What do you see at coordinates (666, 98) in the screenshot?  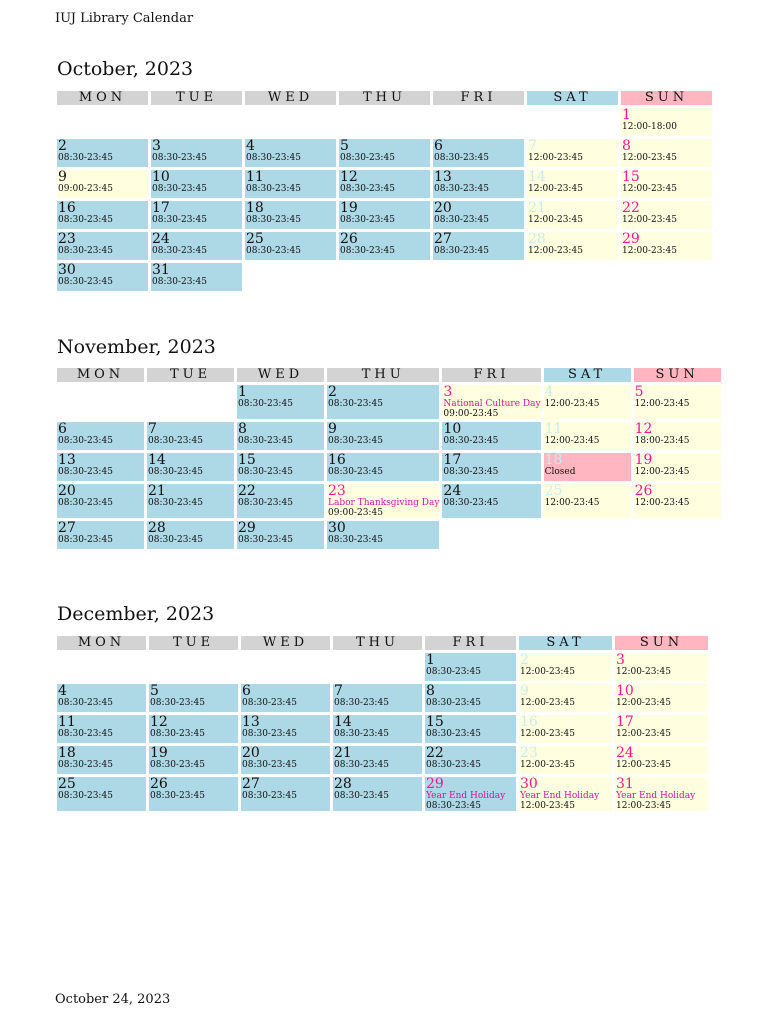 I see `weekday-header-sun: SUN` at bounding box center [666, 98].